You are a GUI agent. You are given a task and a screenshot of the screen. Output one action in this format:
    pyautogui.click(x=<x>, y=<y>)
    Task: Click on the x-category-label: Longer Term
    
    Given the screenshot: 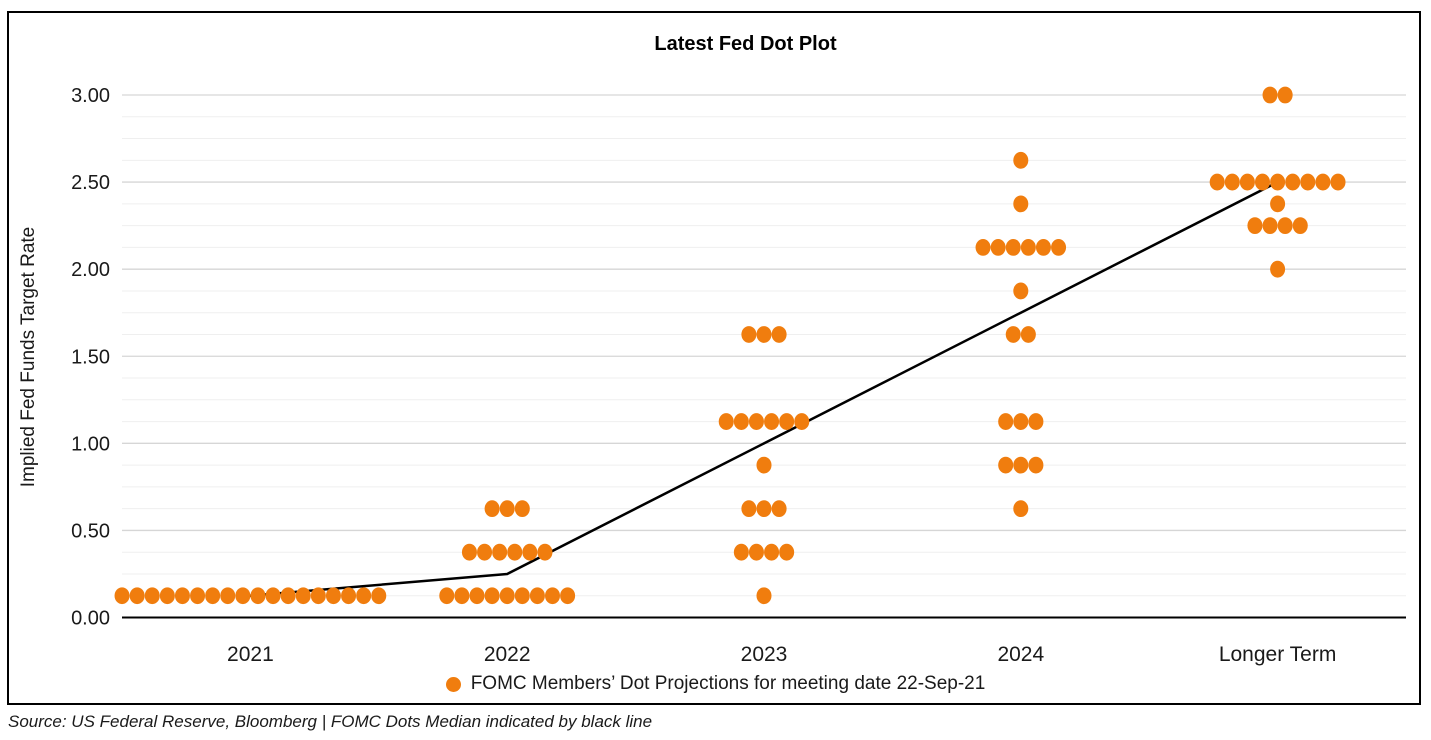 What is the action you would take?
    pyautogui.click(x=1278, y=654)
    